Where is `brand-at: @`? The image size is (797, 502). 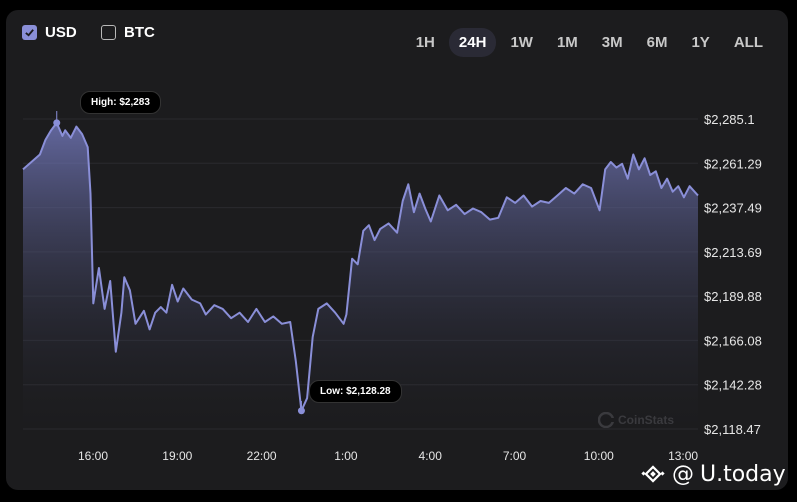
brand-at: @ is located at coordinates (683, 474).